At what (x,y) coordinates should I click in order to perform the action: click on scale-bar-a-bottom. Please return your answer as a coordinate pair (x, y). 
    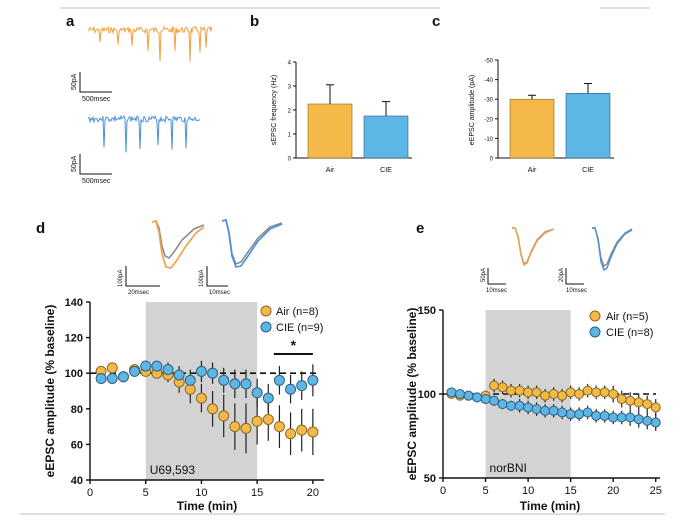
    Looking at the image, I should click on (95, 164).